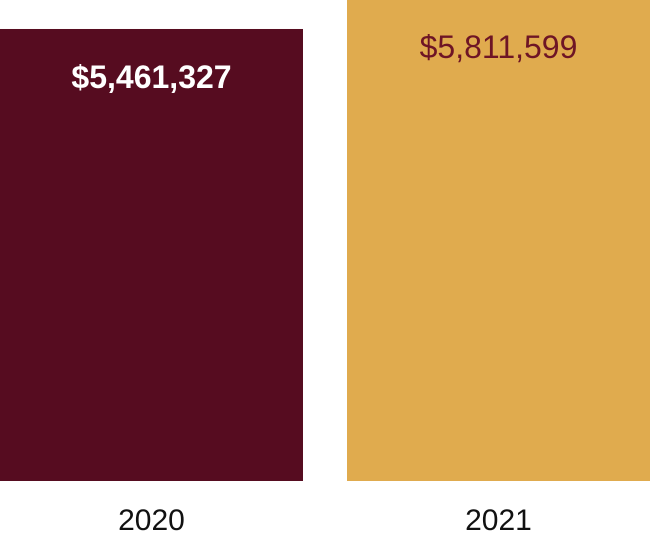 The height and width of the screenshot is (538, 650). I want to click on x-tick-label-2021: 2021, so click(498, 520).